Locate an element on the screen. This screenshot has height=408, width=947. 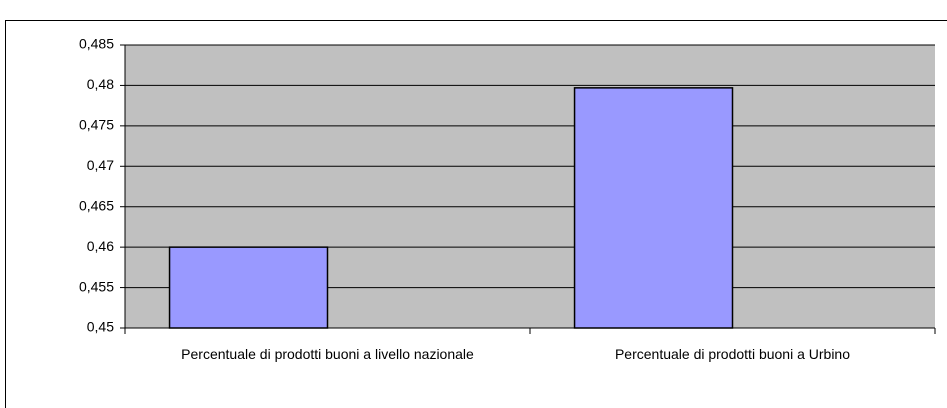
y-tick-label: 0,45 is located at coordinates (100, 327).